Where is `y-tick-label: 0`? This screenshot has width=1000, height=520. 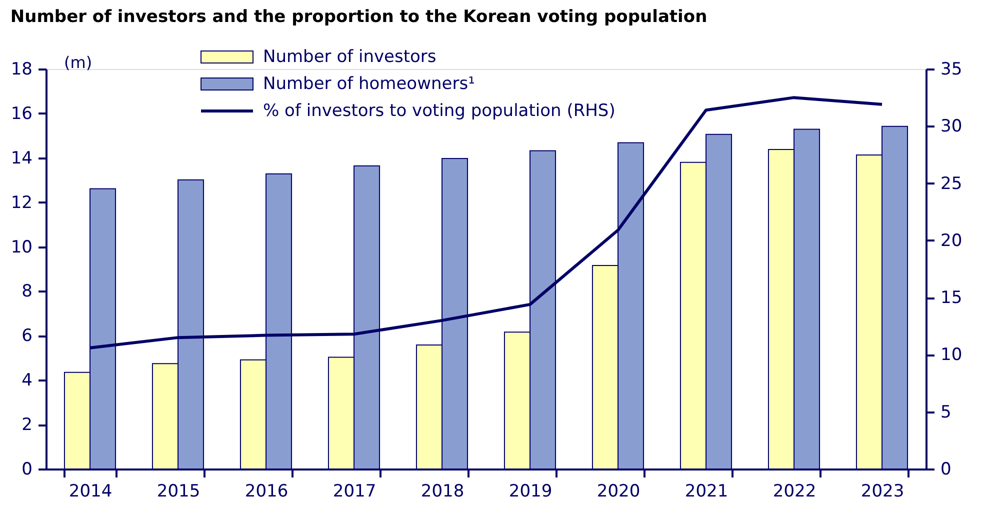 y-tick-label: 0 is located at coordinates (27, 470).